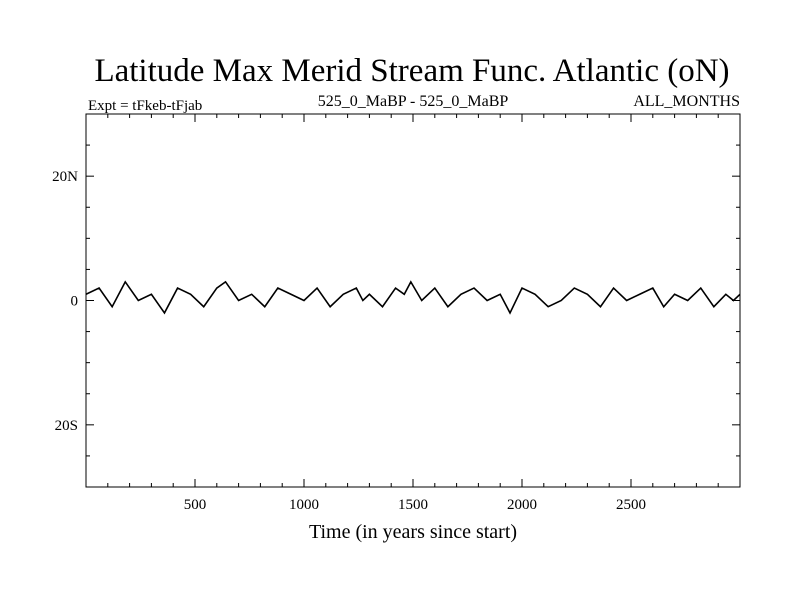 The image size is (800, 600). I want to click on x-tick-label: 1500, so click(413, 505).